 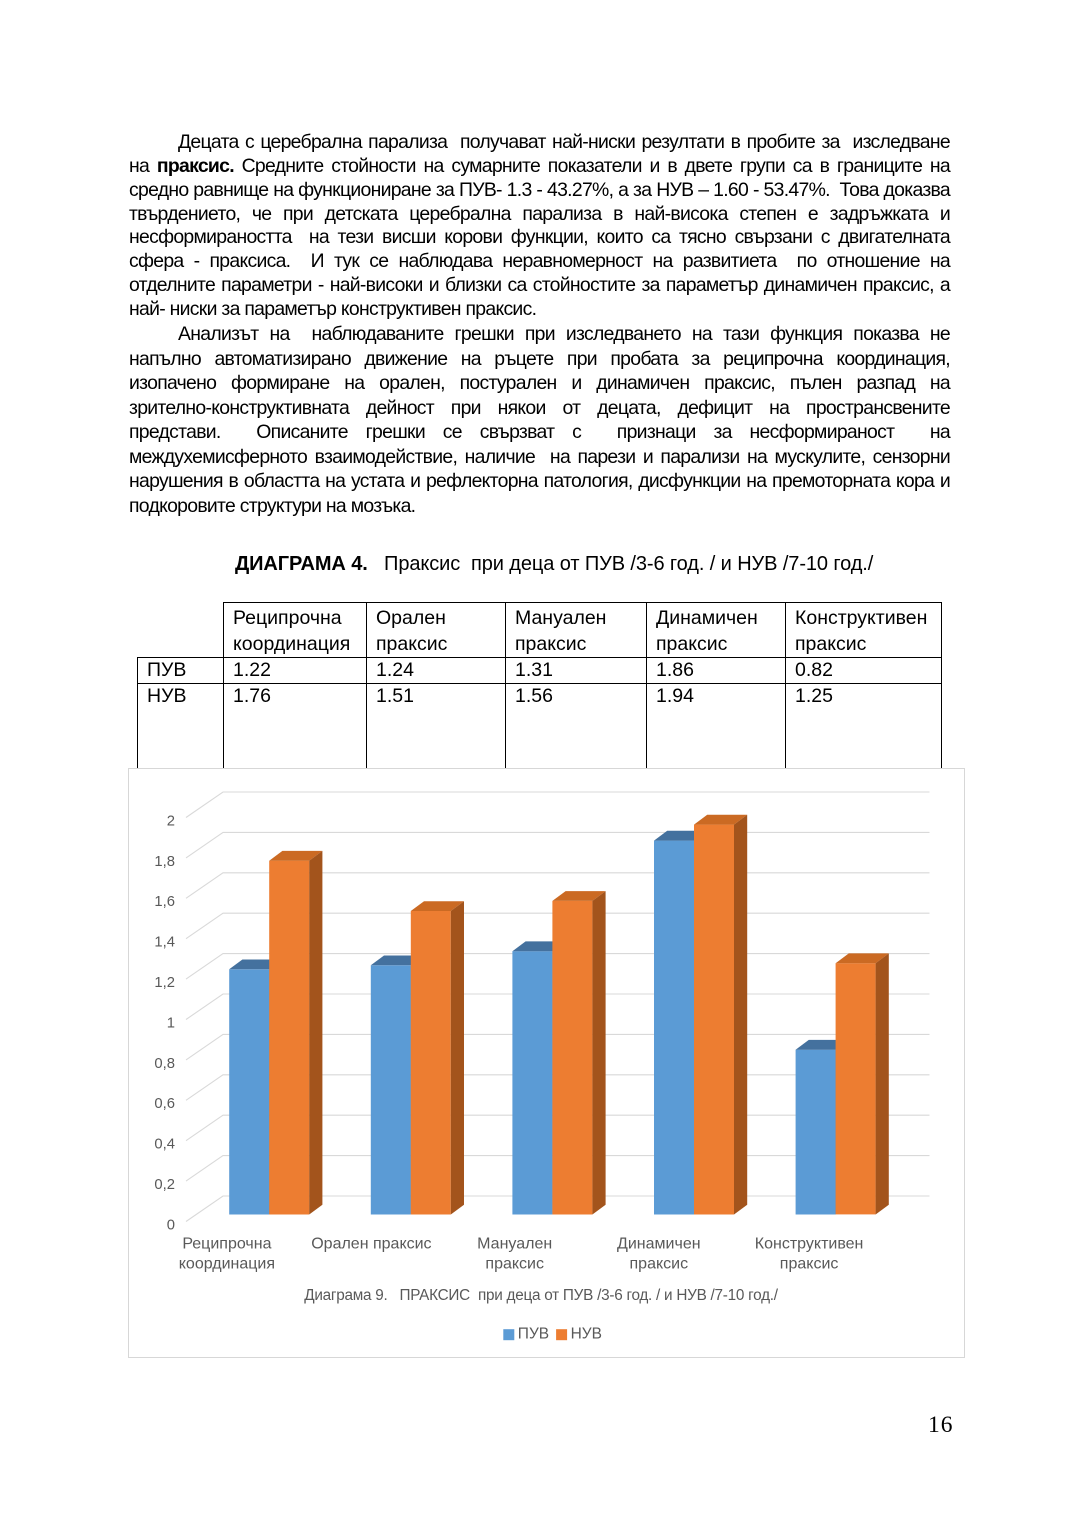 What do you see at coordinates (164, 983) in the screenshot?
I see `svg-text: 1,2` at bounding box center [164, 983].